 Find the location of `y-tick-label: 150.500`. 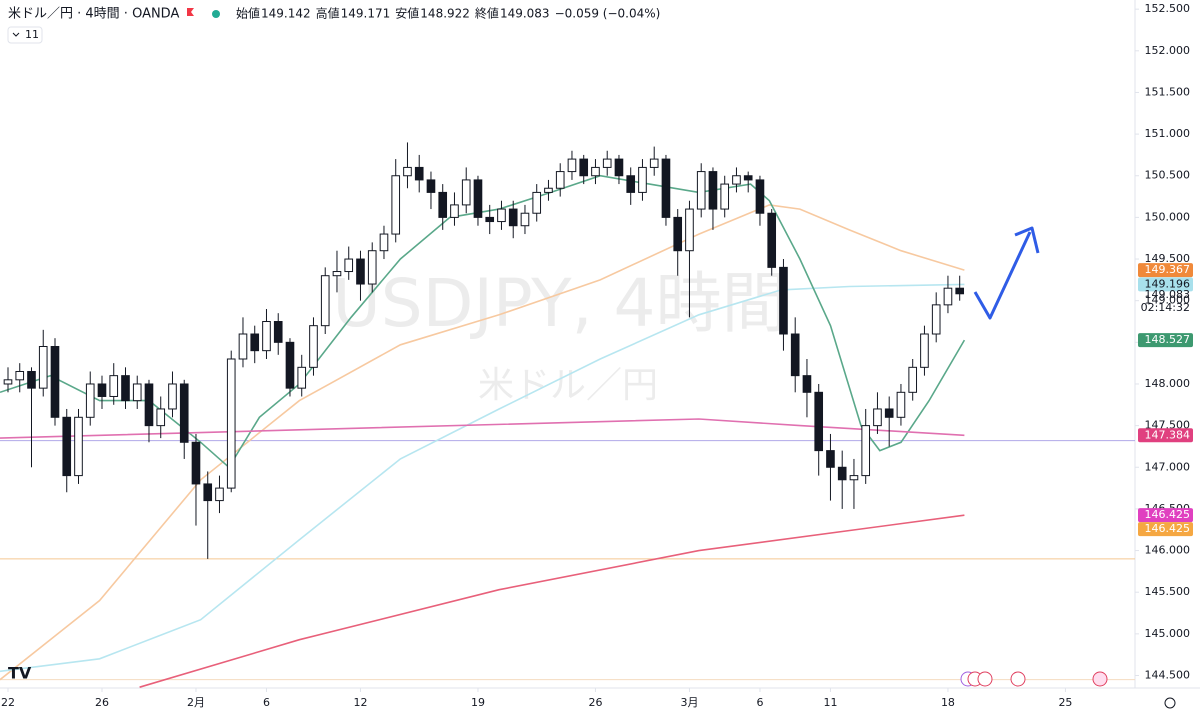

y-tick-label: 150.500 is located at coordinates (1168, 175).